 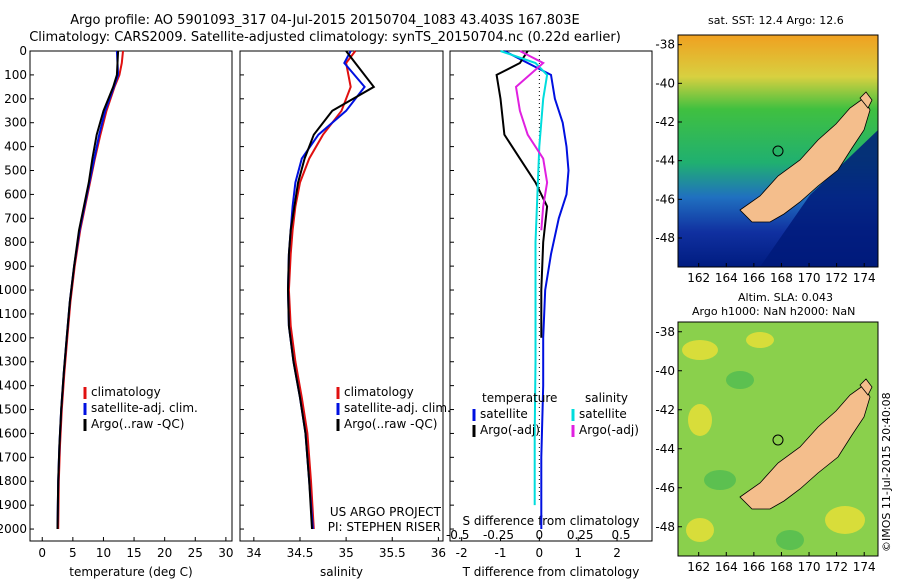 I want to click on map-x-tick-label: 170, so click(x=809, y=278).